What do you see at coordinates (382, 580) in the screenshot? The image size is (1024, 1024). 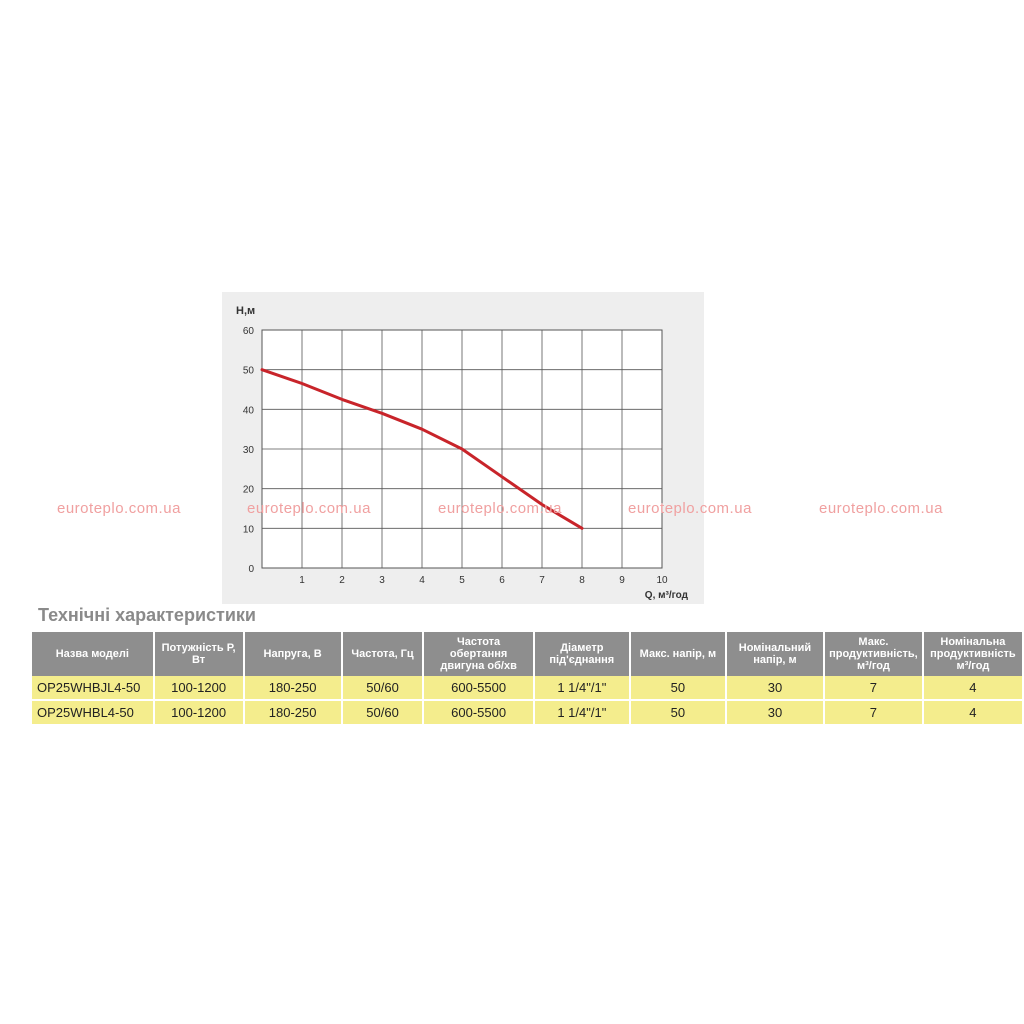 I see `x-tick-label: 3` at bounding box center [382, 580].